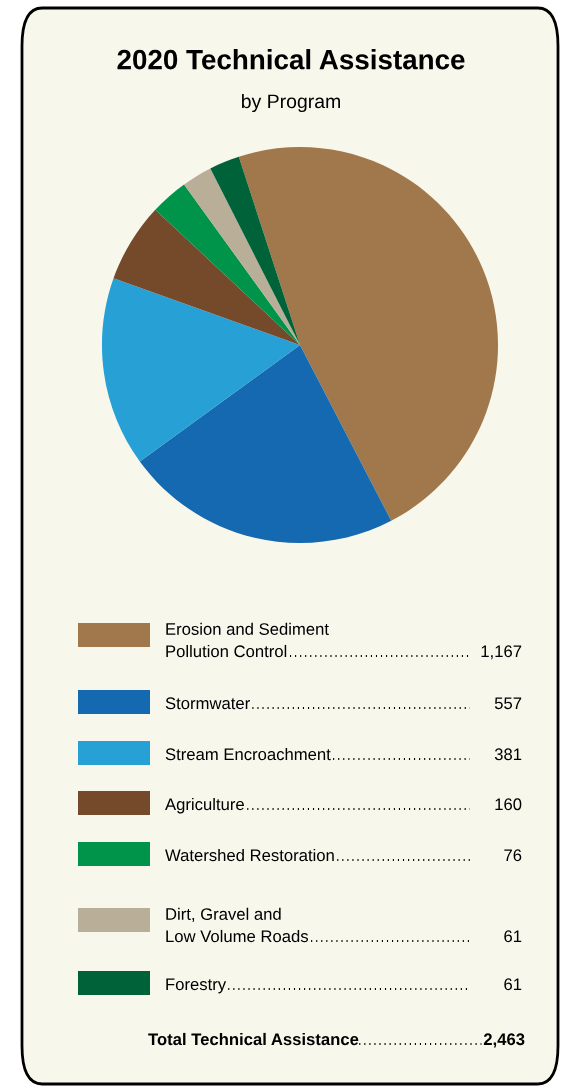 The height and width of the screenshot is (1090, 577). I want to click on text: 2,463, so click(504, 1040).